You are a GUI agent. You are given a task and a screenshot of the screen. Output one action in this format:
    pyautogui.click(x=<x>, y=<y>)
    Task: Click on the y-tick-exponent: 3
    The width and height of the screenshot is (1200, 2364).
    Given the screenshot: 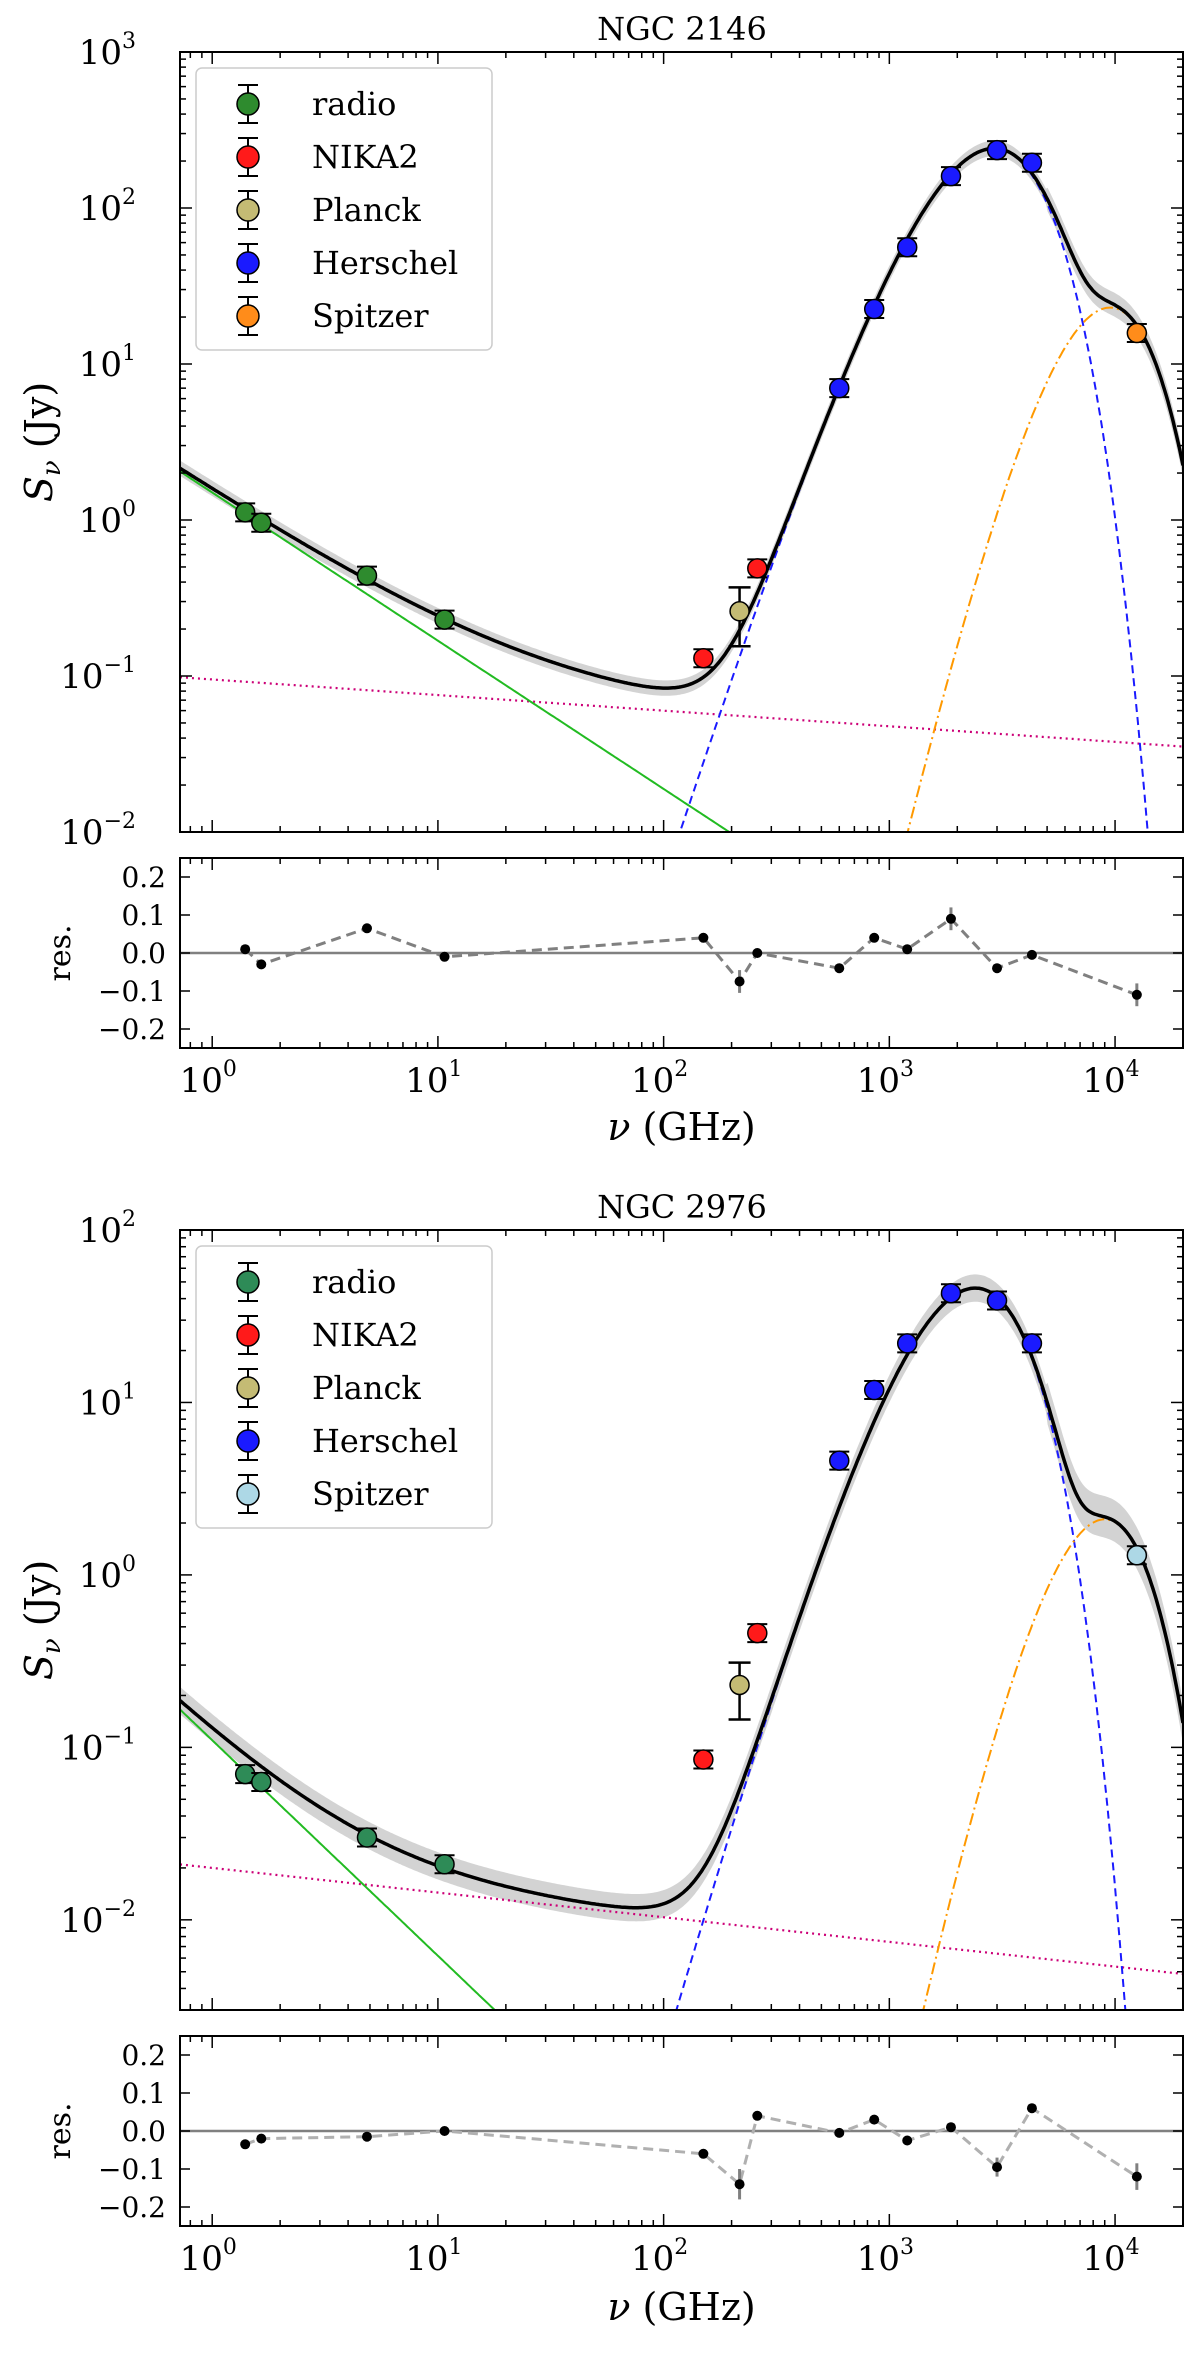 What is the action you would take?
    pyautogui.click(x=129, y=41)
    